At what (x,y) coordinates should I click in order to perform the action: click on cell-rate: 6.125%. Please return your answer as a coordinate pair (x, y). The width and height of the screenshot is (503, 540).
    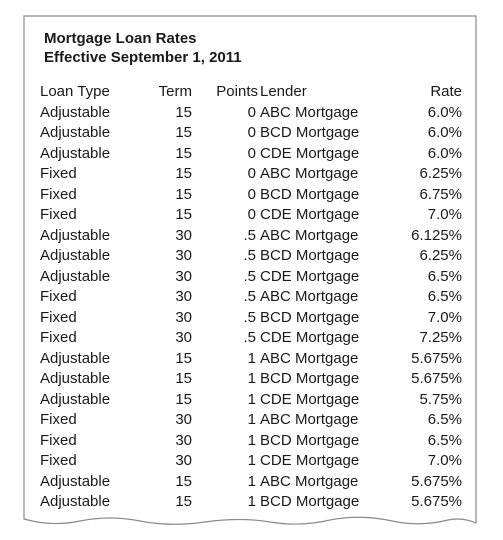
    Looking at the image, I should click on (436, 235).